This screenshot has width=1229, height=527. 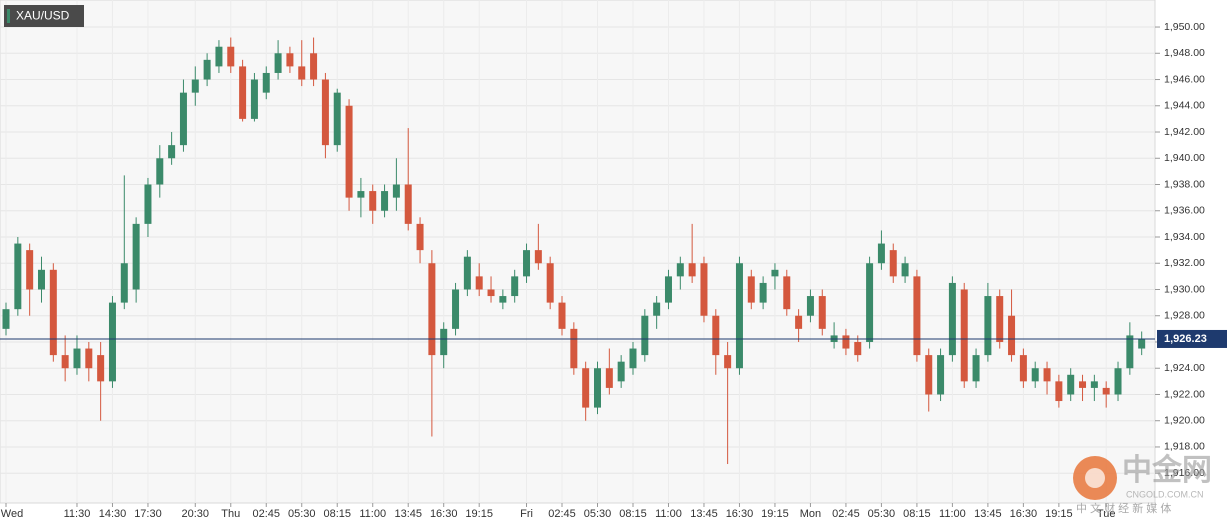 I want to click on y-tick-label: 1,916.00, so click(x=1184, y=473).